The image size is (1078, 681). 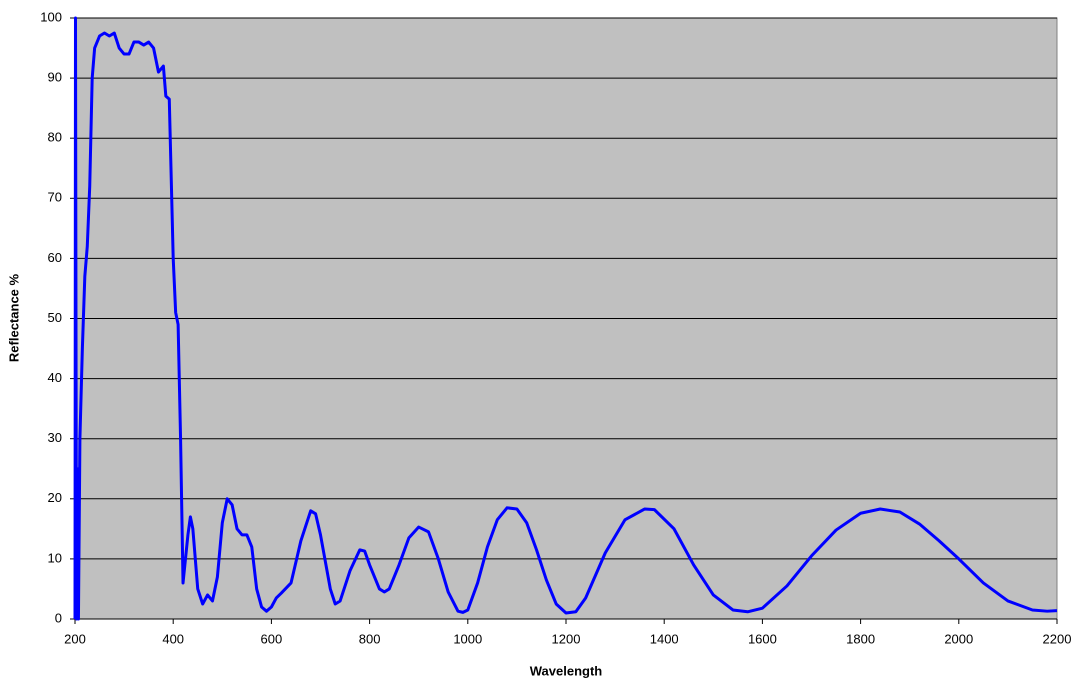 What do you see at coordinates (51, 16) in the screenshot?
I see `y-tick-label: 100` at bounding box center [51, 16].